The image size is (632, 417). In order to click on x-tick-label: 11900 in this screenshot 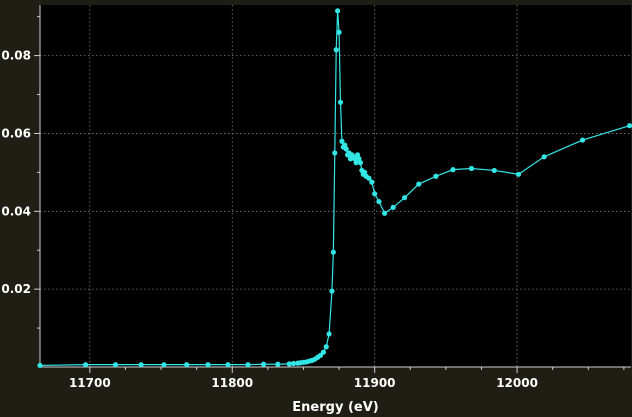, I will do `click(375, 383)`.